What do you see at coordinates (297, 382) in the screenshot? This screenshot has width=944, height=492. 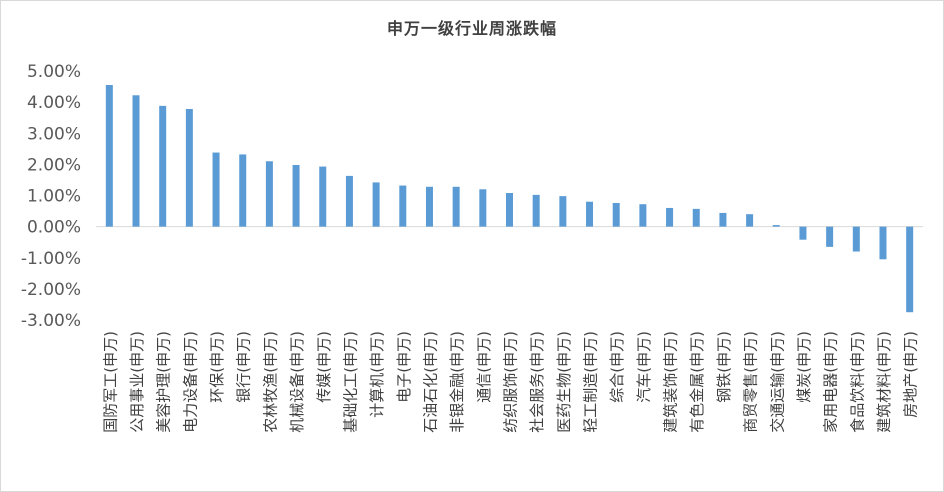 I see `category-label: 机械设备(申万)` at bounding box center [297, 382].